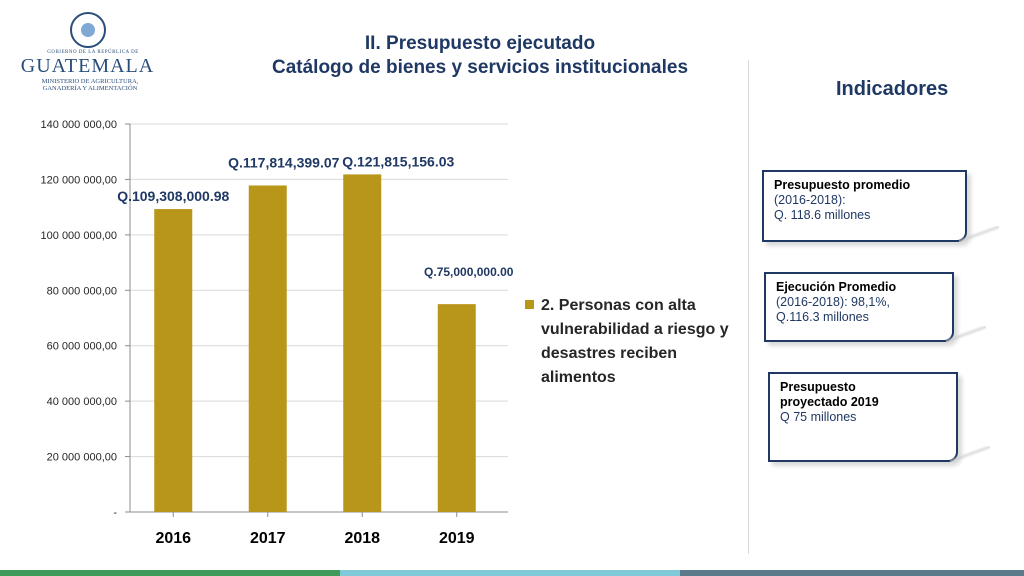 This screenshot has height=576, width=1024. I want to click on card-value: Q. 118.6 millones, so click(822, 215).